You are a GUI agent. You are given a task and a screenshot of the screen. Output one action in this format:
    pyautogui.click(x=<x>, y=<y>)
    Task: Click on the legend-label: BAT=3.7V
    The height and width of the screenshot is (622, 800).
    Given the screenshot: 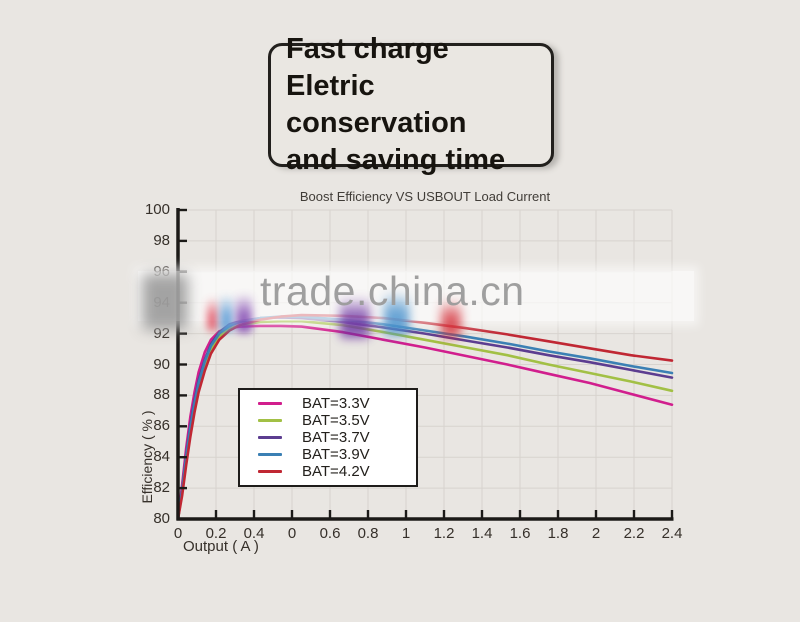 What is the action you would take?
    pyautogui.click(x=336, y=437)
    